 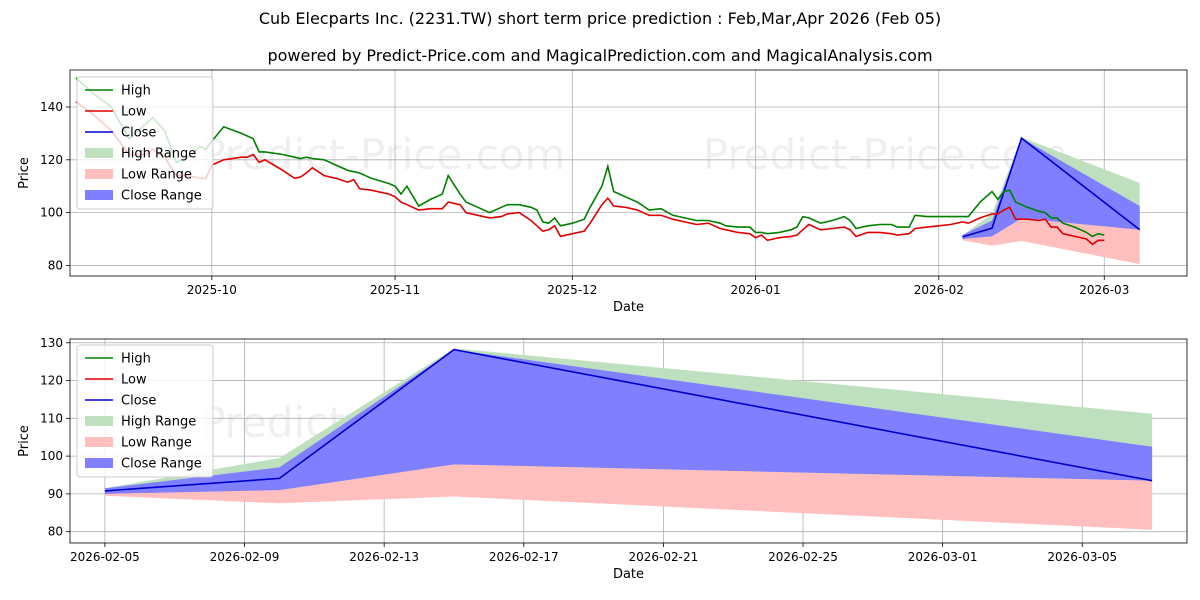 I want to click on x-tick-label: 2026-02-05, so click(x=105, y=557).